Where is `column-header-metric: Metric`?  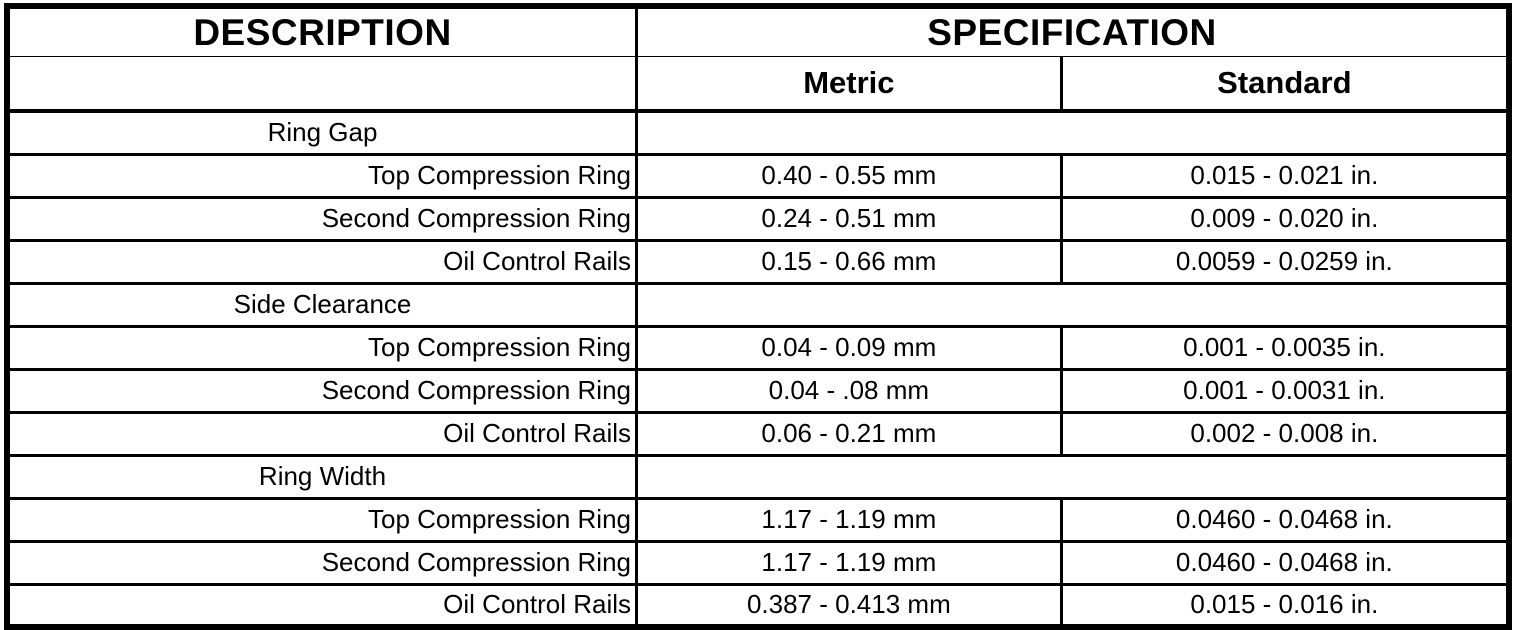
column-header-metric: Metric is located at coordinates (849, 84).